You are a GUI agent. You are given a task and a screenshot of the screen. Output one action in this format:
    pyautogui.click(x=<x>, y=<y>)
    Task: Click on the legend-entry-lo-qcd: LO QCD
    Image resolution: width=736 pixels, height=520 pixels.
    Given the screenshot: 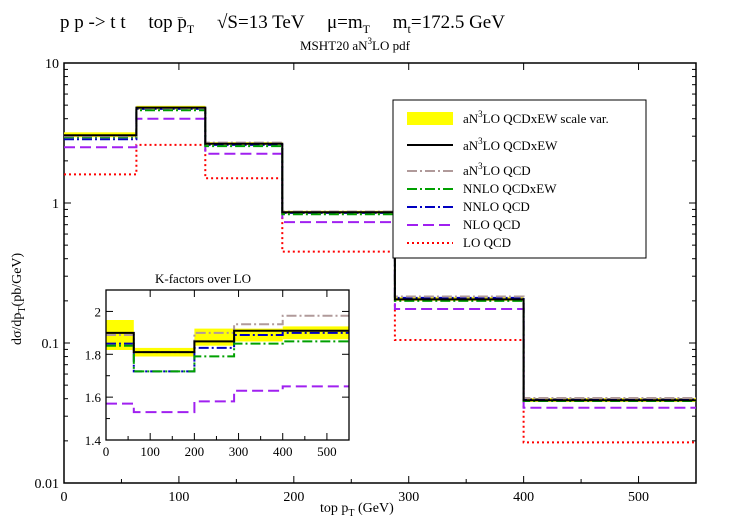 What is the action you would take?
    pyautogui.click(x=487, y=242)
    